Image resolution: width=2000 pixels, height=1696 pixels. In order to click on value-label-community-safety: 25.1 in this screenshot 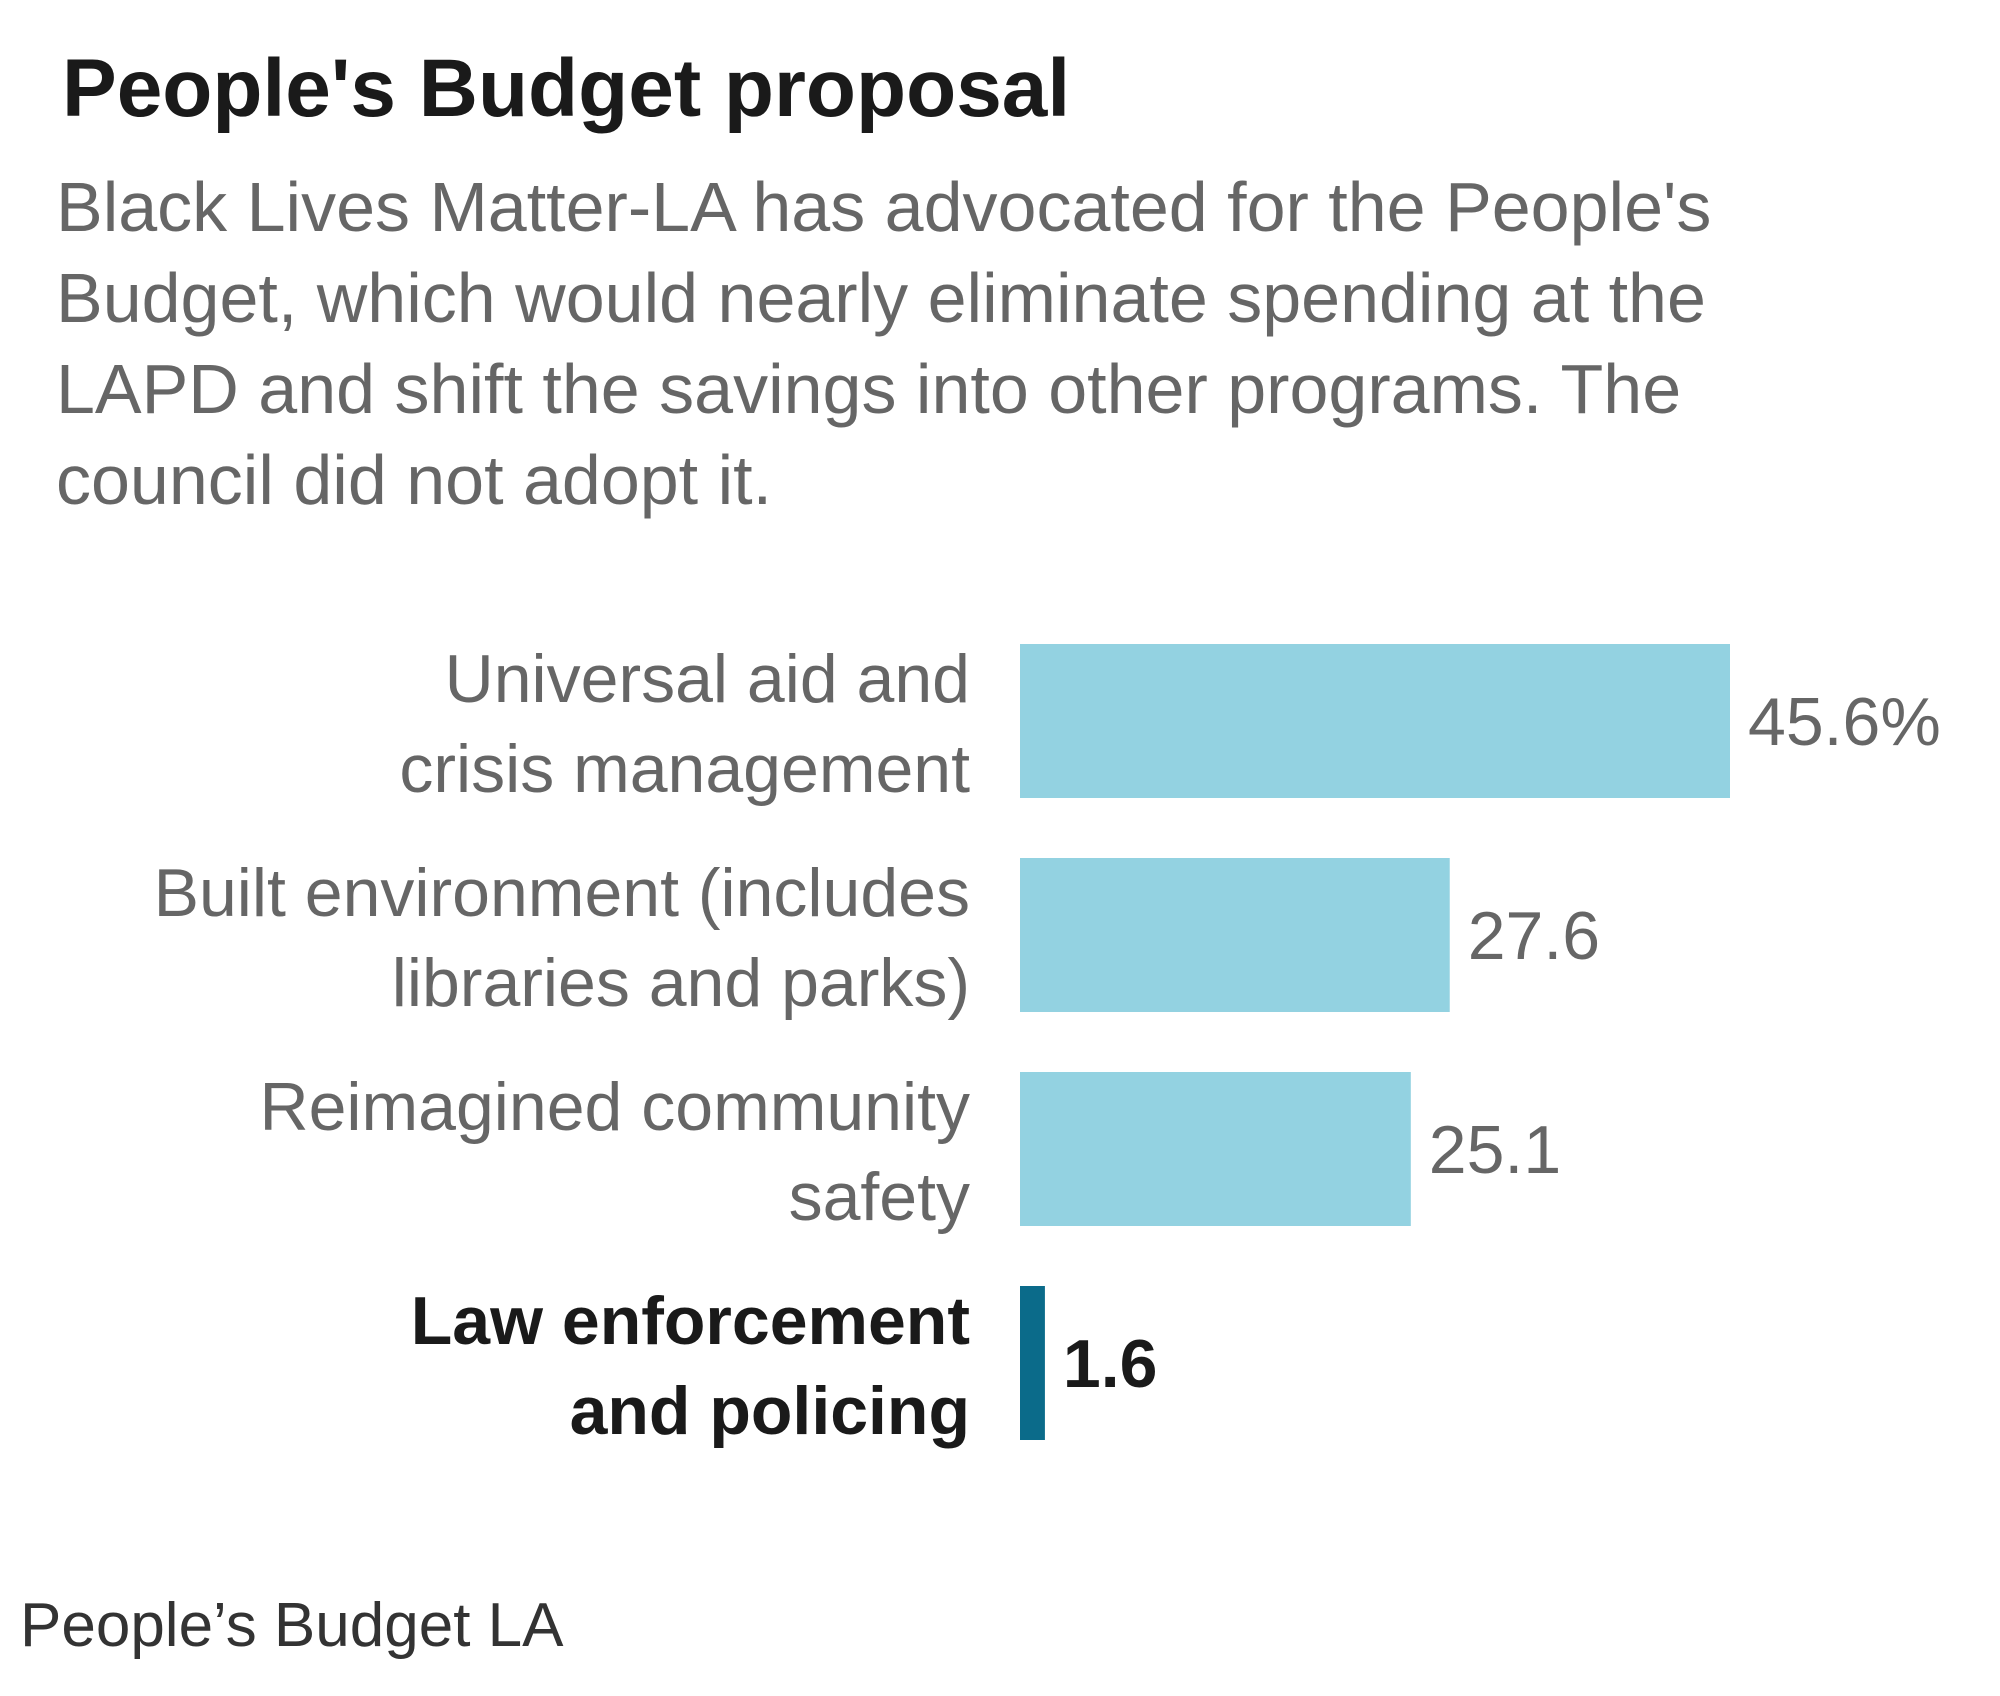, I will do `click(1495, 1150)`.